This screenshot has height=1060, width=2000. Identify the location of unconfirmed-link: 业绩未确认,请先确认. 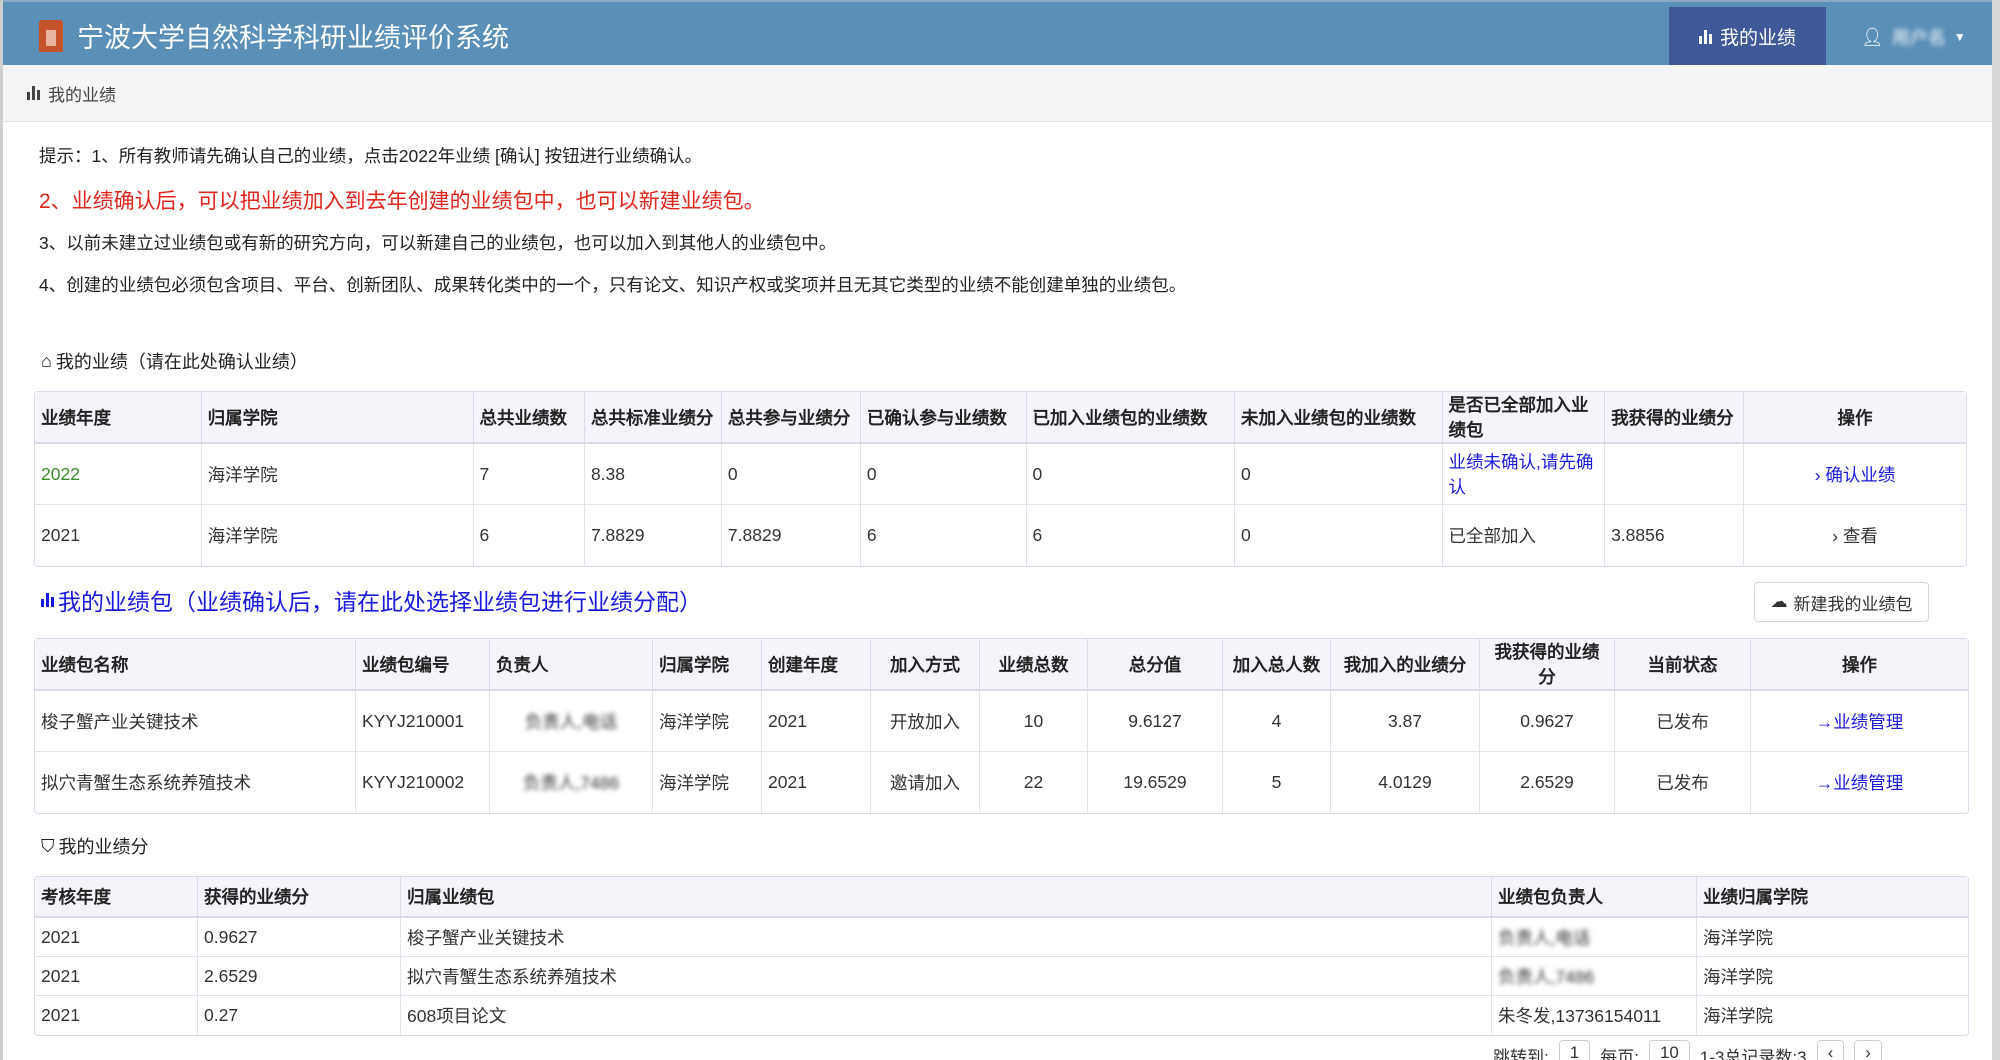
(1521, 474).